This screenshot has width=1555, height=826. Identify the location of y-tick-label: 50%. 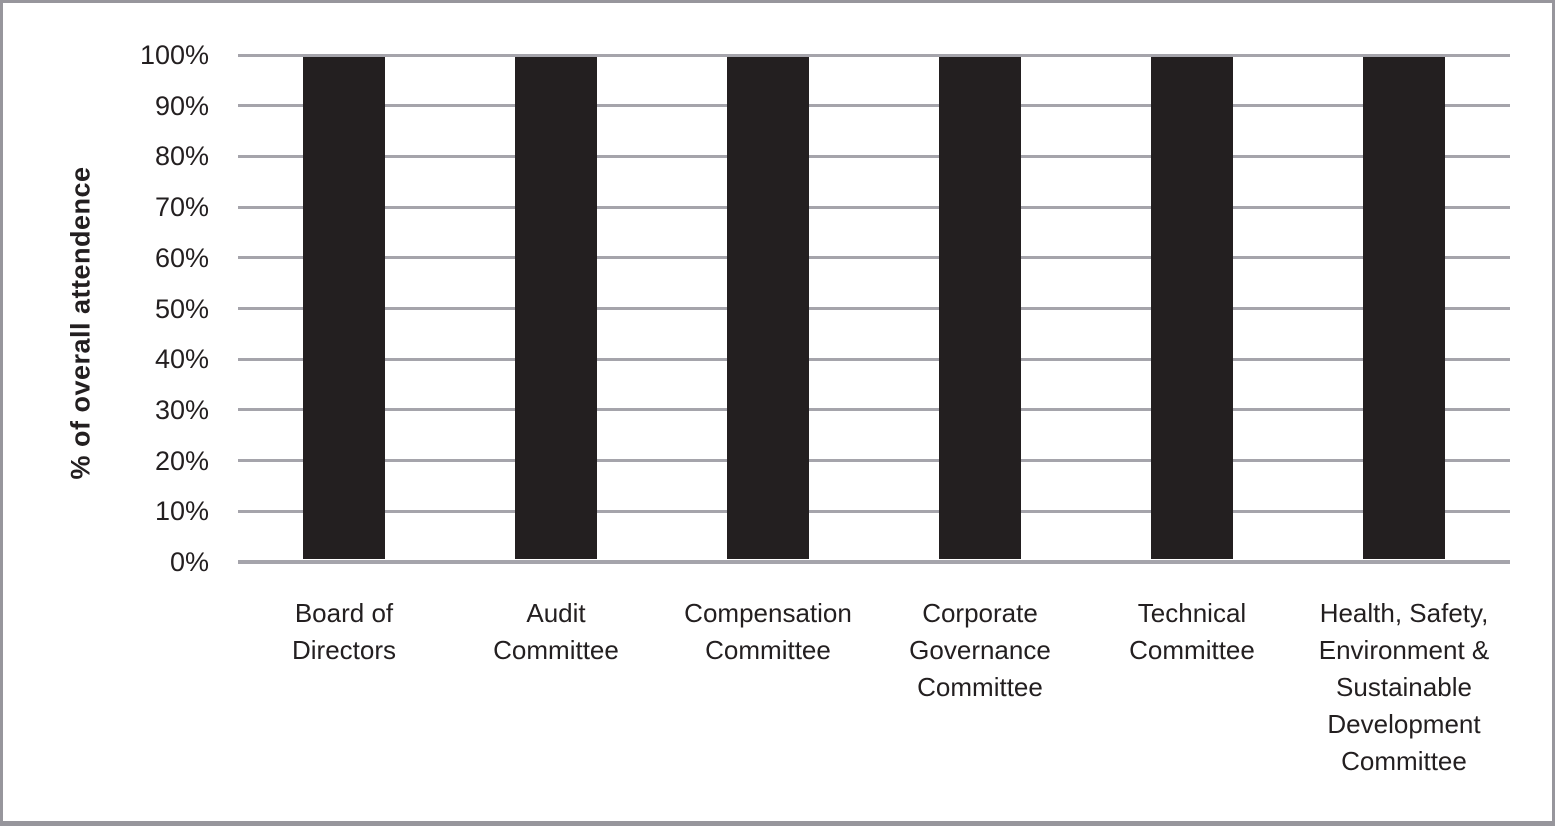
(181, 308).